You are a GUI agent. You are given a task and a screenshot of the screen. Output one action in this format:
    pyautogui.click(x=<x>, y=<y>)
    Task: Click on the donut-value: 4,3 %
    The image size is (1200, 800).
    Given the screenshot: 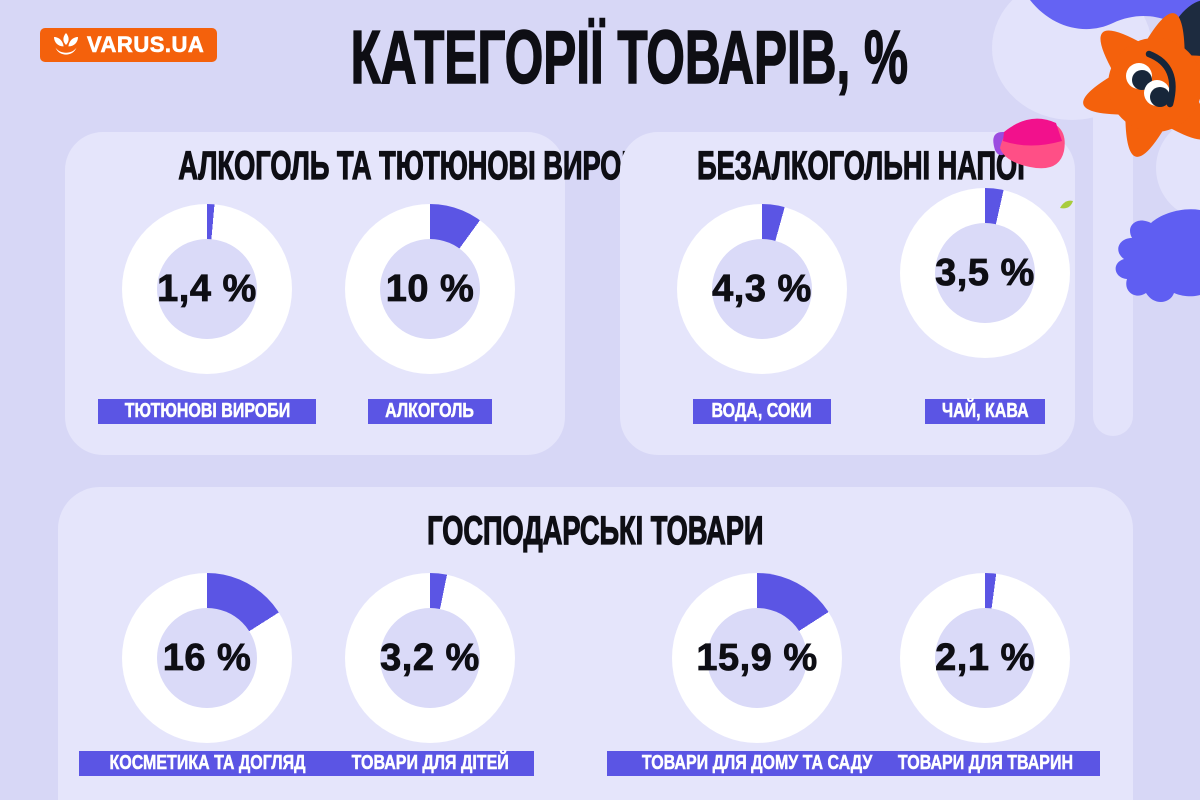 What is the action you would take?
    pyautogui.click(x=762, y=288)
    